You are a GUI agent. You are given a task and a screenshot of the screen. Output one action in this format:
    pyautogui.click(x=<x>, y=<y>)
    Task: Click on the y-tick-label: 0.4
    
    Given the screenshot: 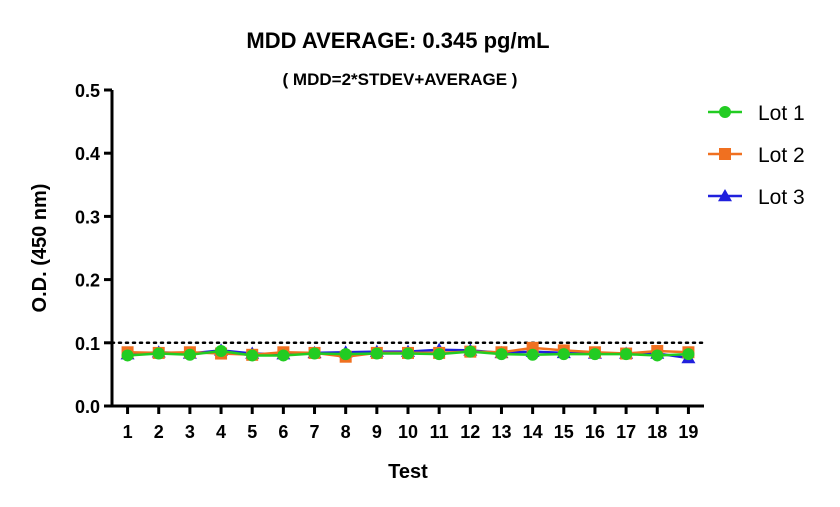 What is the action you would take?
    pyautogui.click(x=87, y=154)
    